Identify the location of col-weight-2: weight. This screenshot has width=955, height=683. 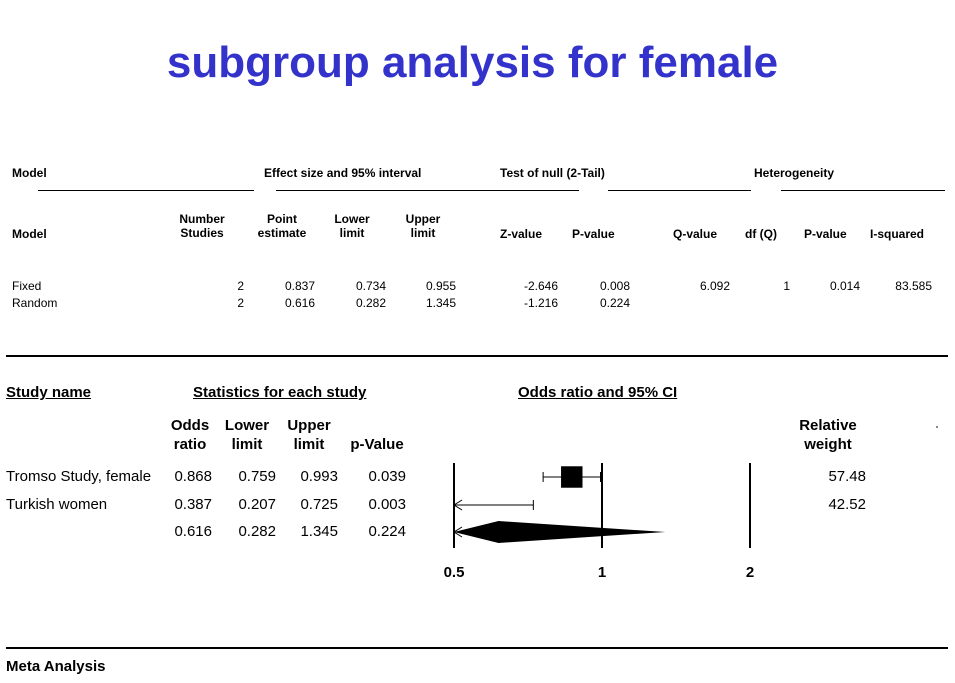
(828, 444).